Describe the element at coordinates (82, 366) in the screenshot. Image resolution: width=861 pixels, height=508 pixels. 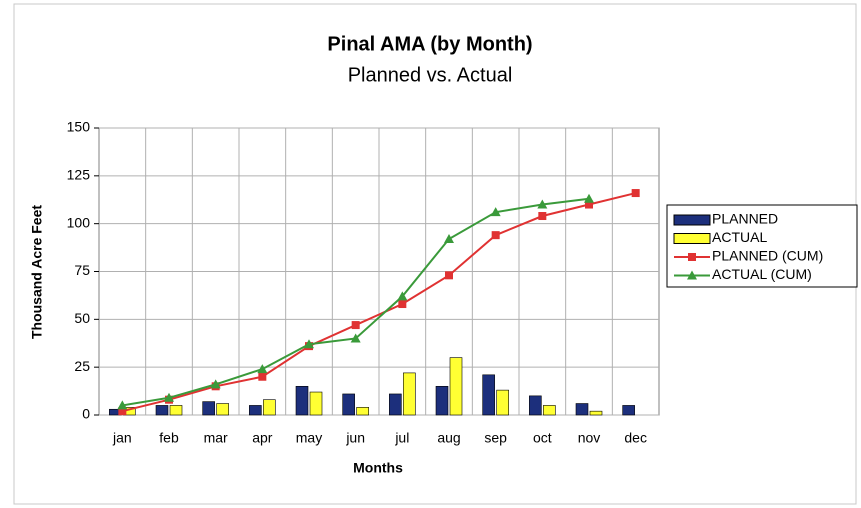
I see `y-tick-label: 25` at that location.